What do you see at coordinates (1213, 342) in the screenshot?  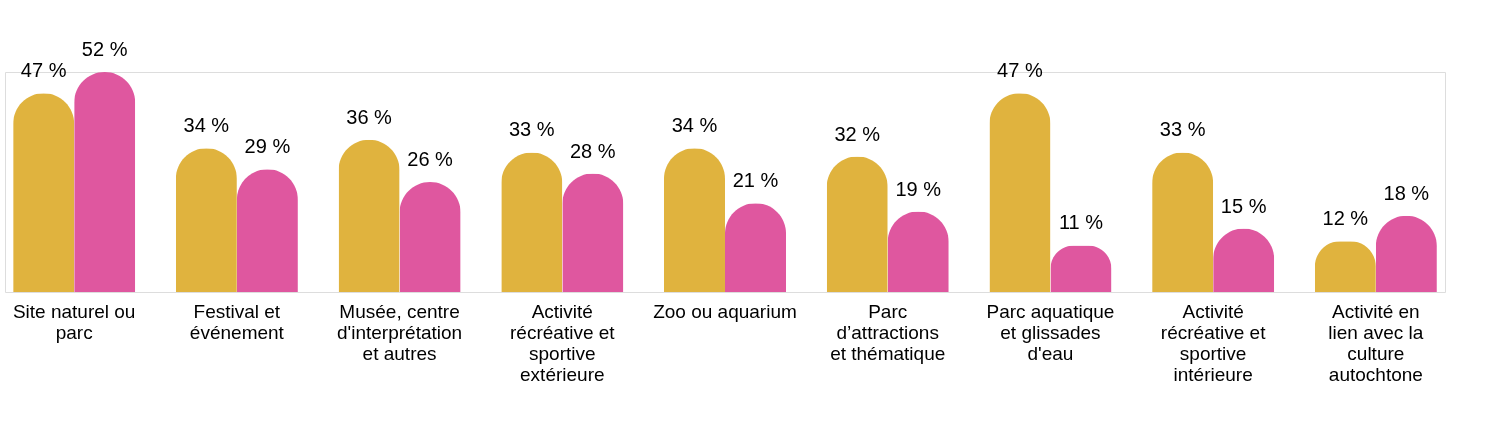 I see `x-tick-label: Activité récréative et sportive intérieure` at bounding box center [1213, 342].